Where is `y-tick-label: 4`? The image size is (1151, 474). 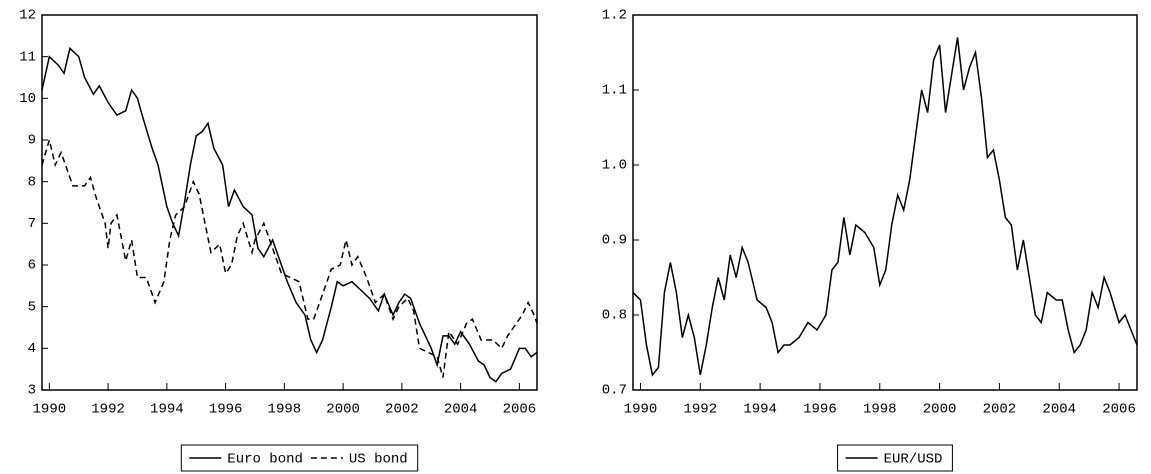 y-tick-label: 4 is located at coordinates (32, 349).